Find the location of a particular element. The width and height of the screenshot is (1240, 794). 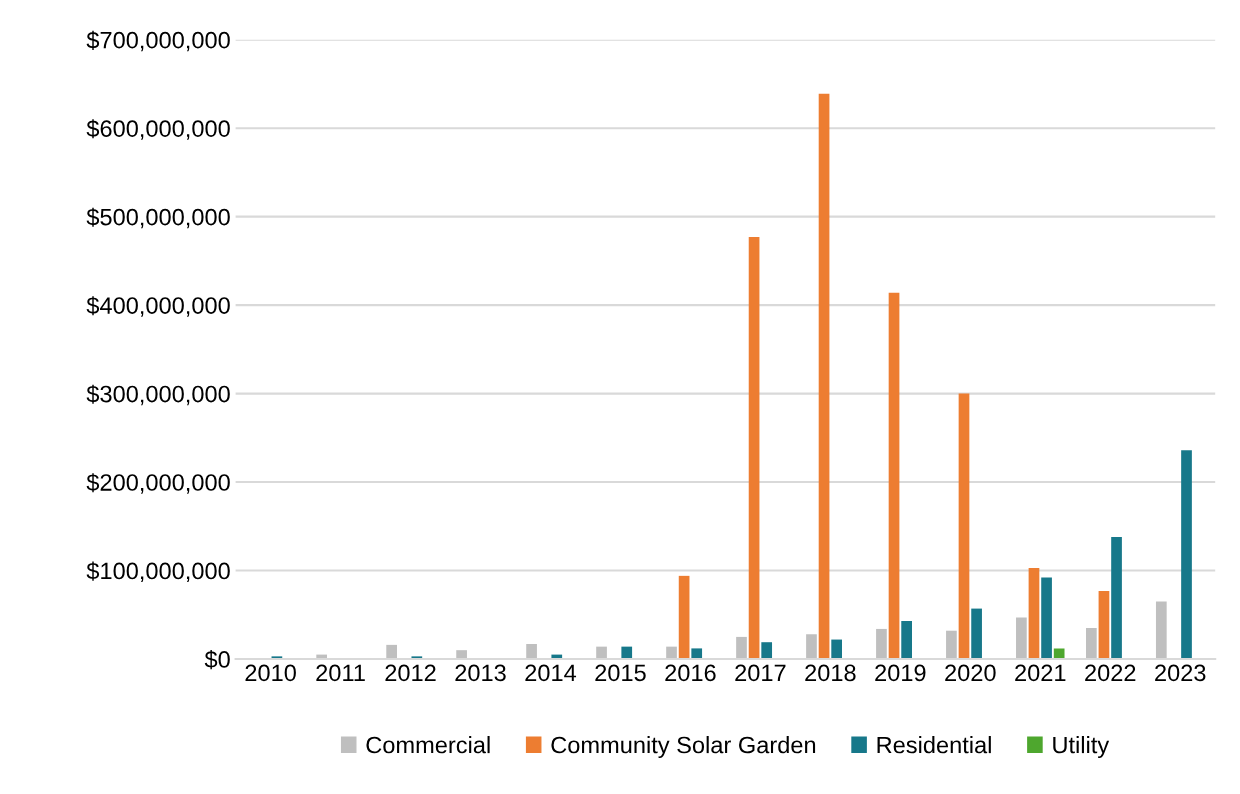

x-tick-label: 2023 is located at coordinates (1180, 673).